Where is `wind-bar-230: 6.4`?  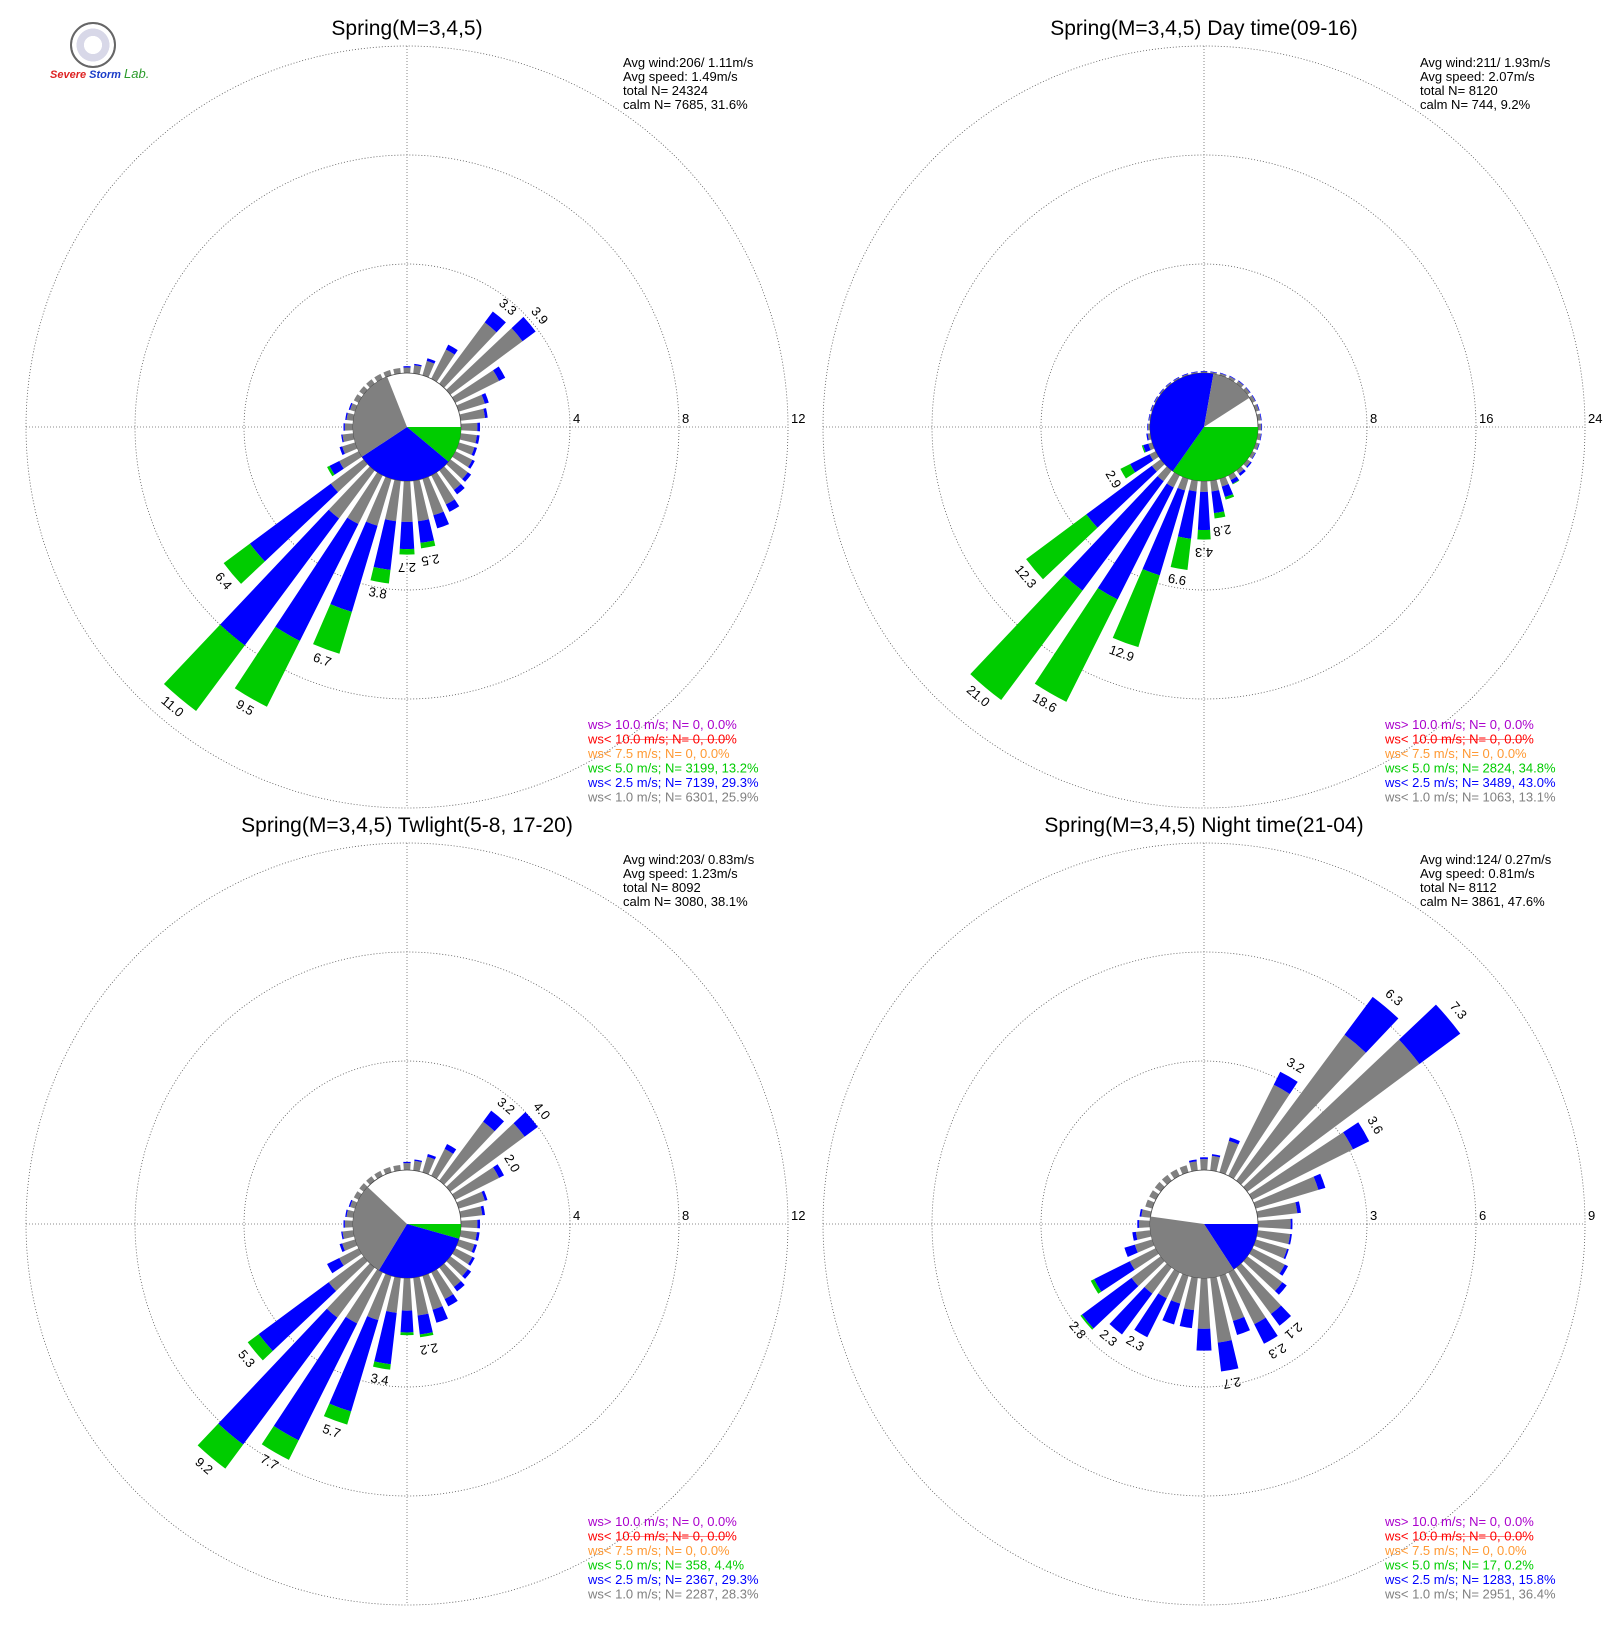
wind-bar-230: 6.4 is located at coordinates (290, 526).